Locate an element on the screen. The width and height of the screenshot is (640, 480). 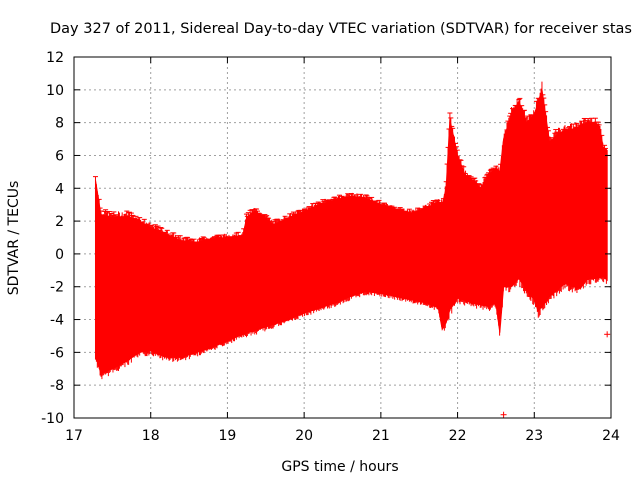
y-tick-label: -8 is located at coordinates (57, 386).